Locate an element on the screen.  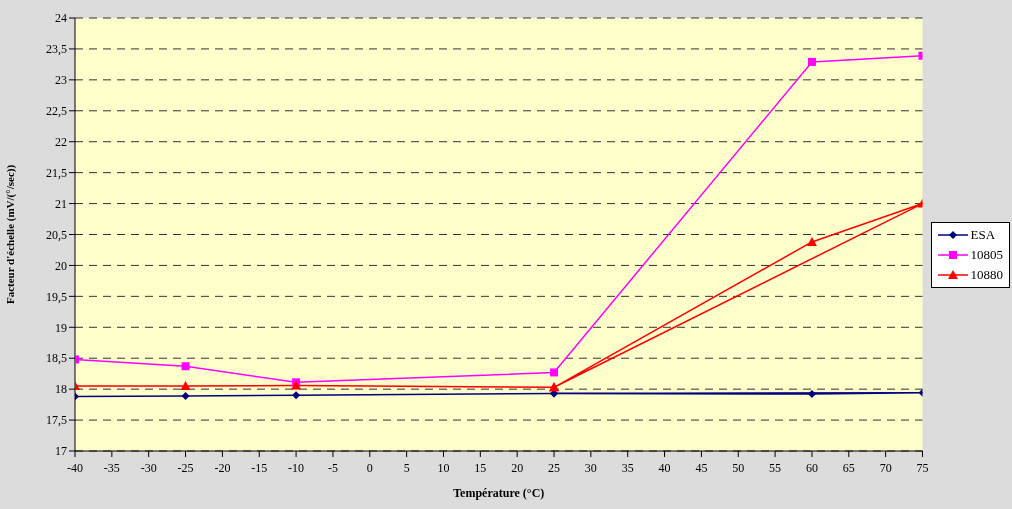
x-tick-label: 20 is located at coordinates (517, 467).